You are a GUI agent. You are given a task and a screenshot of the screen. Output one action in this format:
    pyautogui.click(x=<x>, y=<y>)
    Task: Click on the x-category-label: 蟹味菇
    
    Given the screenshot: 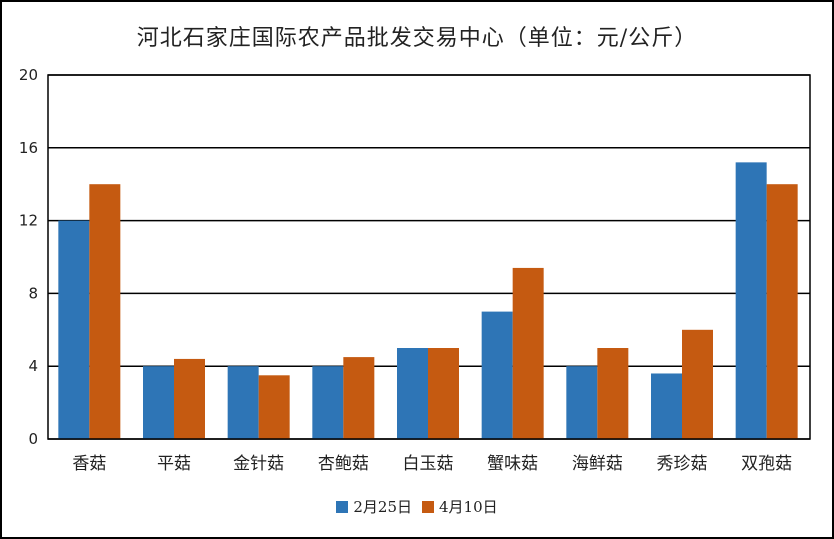 What is the action you would take?
    pyautogui.click(x=512, y=464)
    